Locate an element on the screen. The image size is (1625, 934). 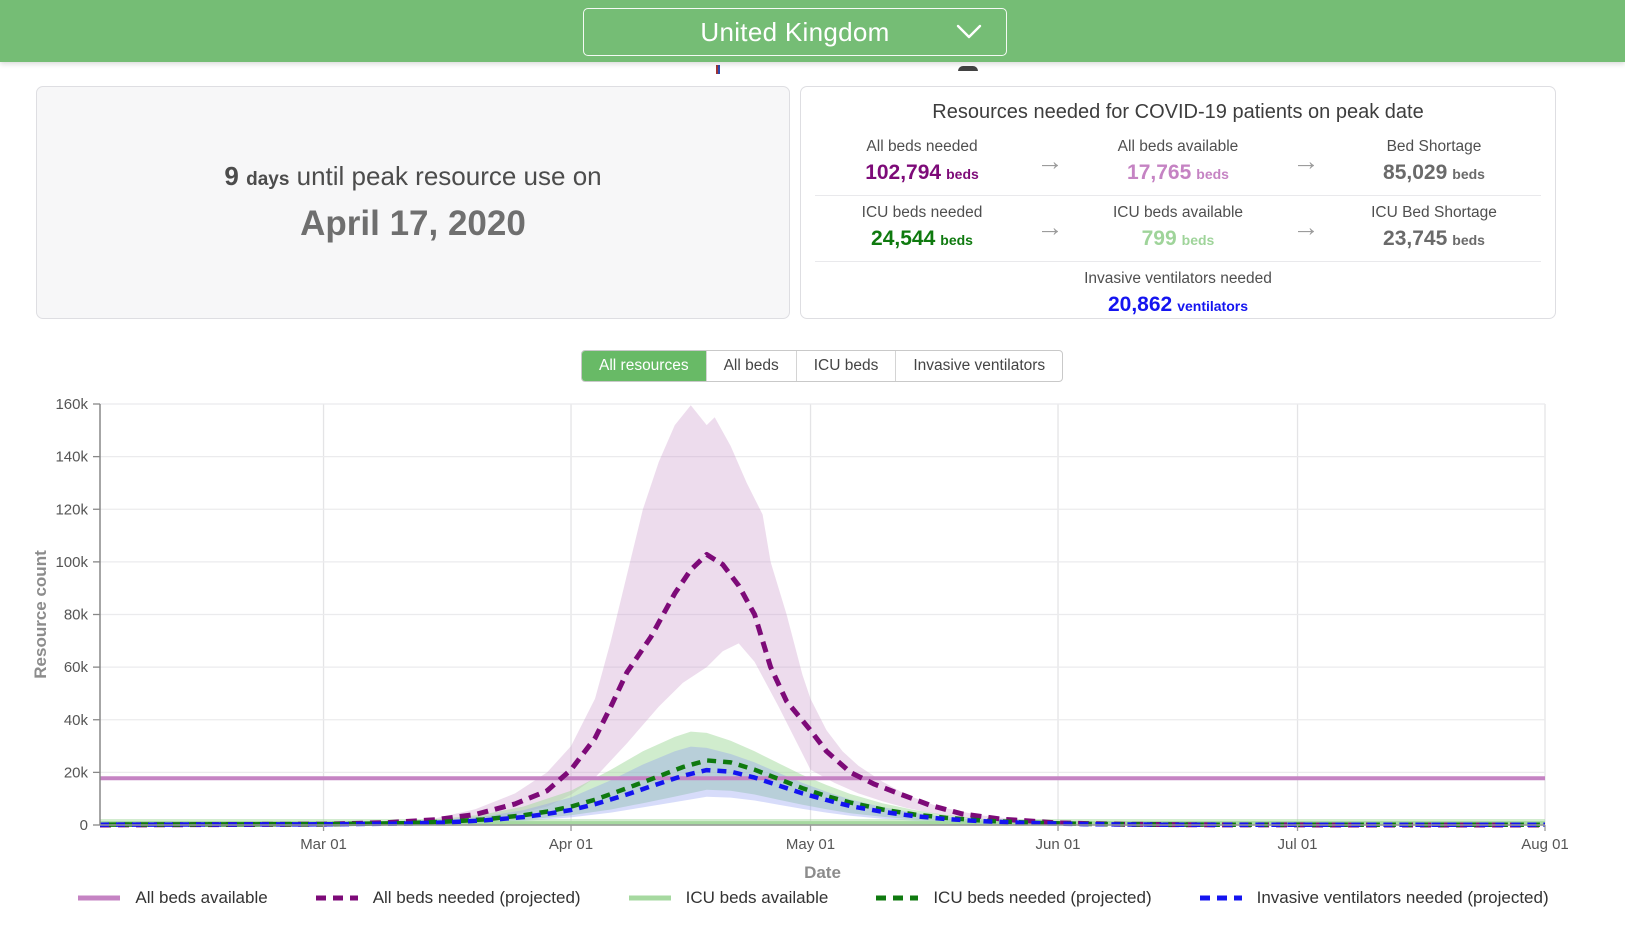
stat-value-line: 23,745 beds is located at coordinates (1434, 238).